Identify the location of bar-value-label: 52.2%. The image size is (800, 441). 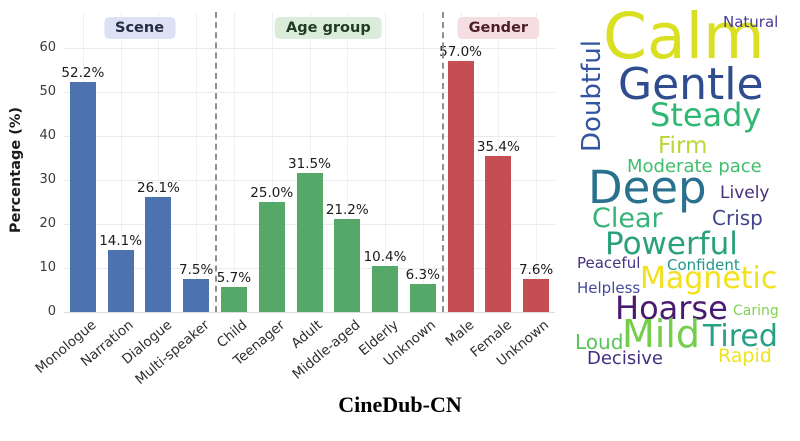
(83, 73).